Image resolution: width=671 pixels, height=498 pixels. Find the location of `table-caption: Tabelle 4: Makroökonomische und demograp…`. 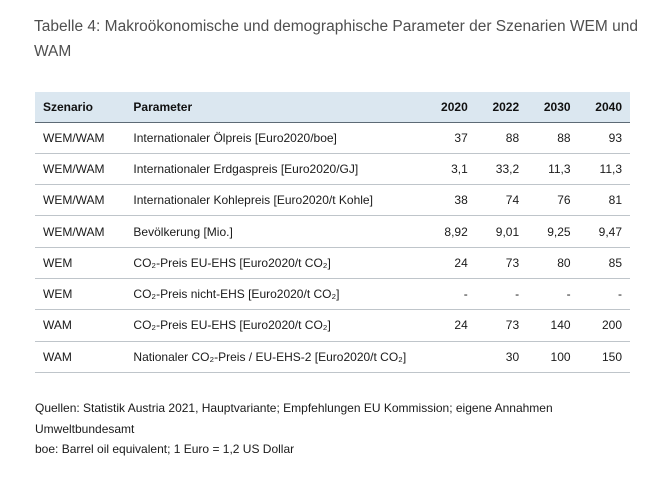

table-caption: Tabelle 4: Makroökonomische und demograp… is located at coordinates (336, 39).